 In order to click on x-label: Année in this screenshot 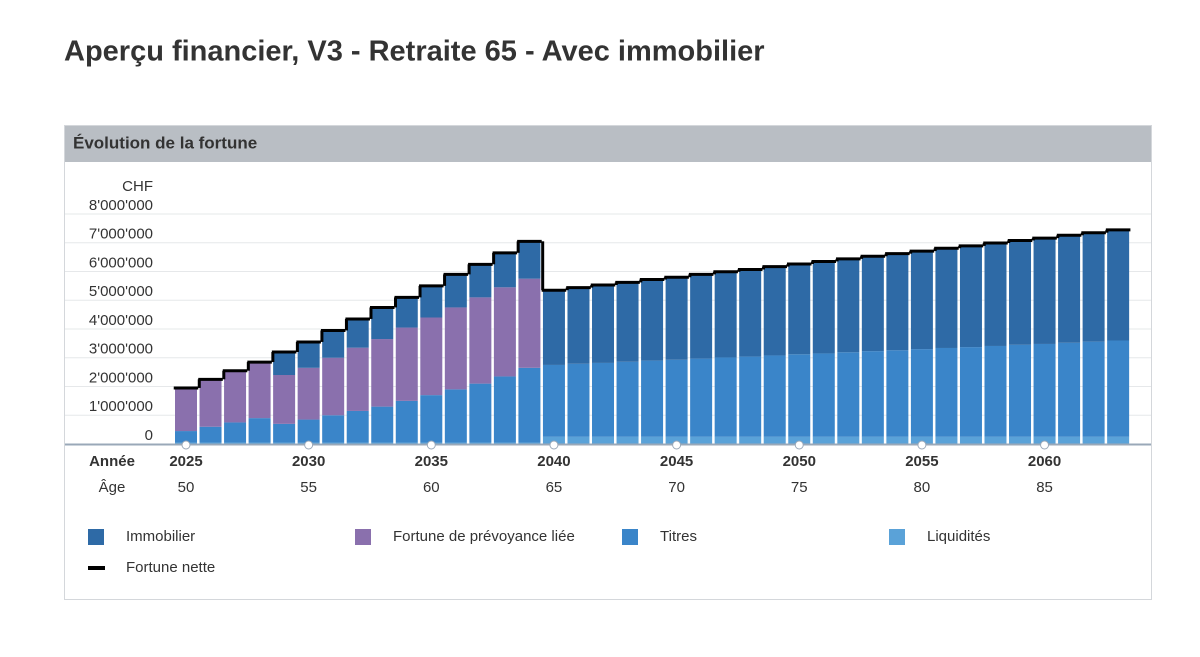, I will do `click(112, 461)`.